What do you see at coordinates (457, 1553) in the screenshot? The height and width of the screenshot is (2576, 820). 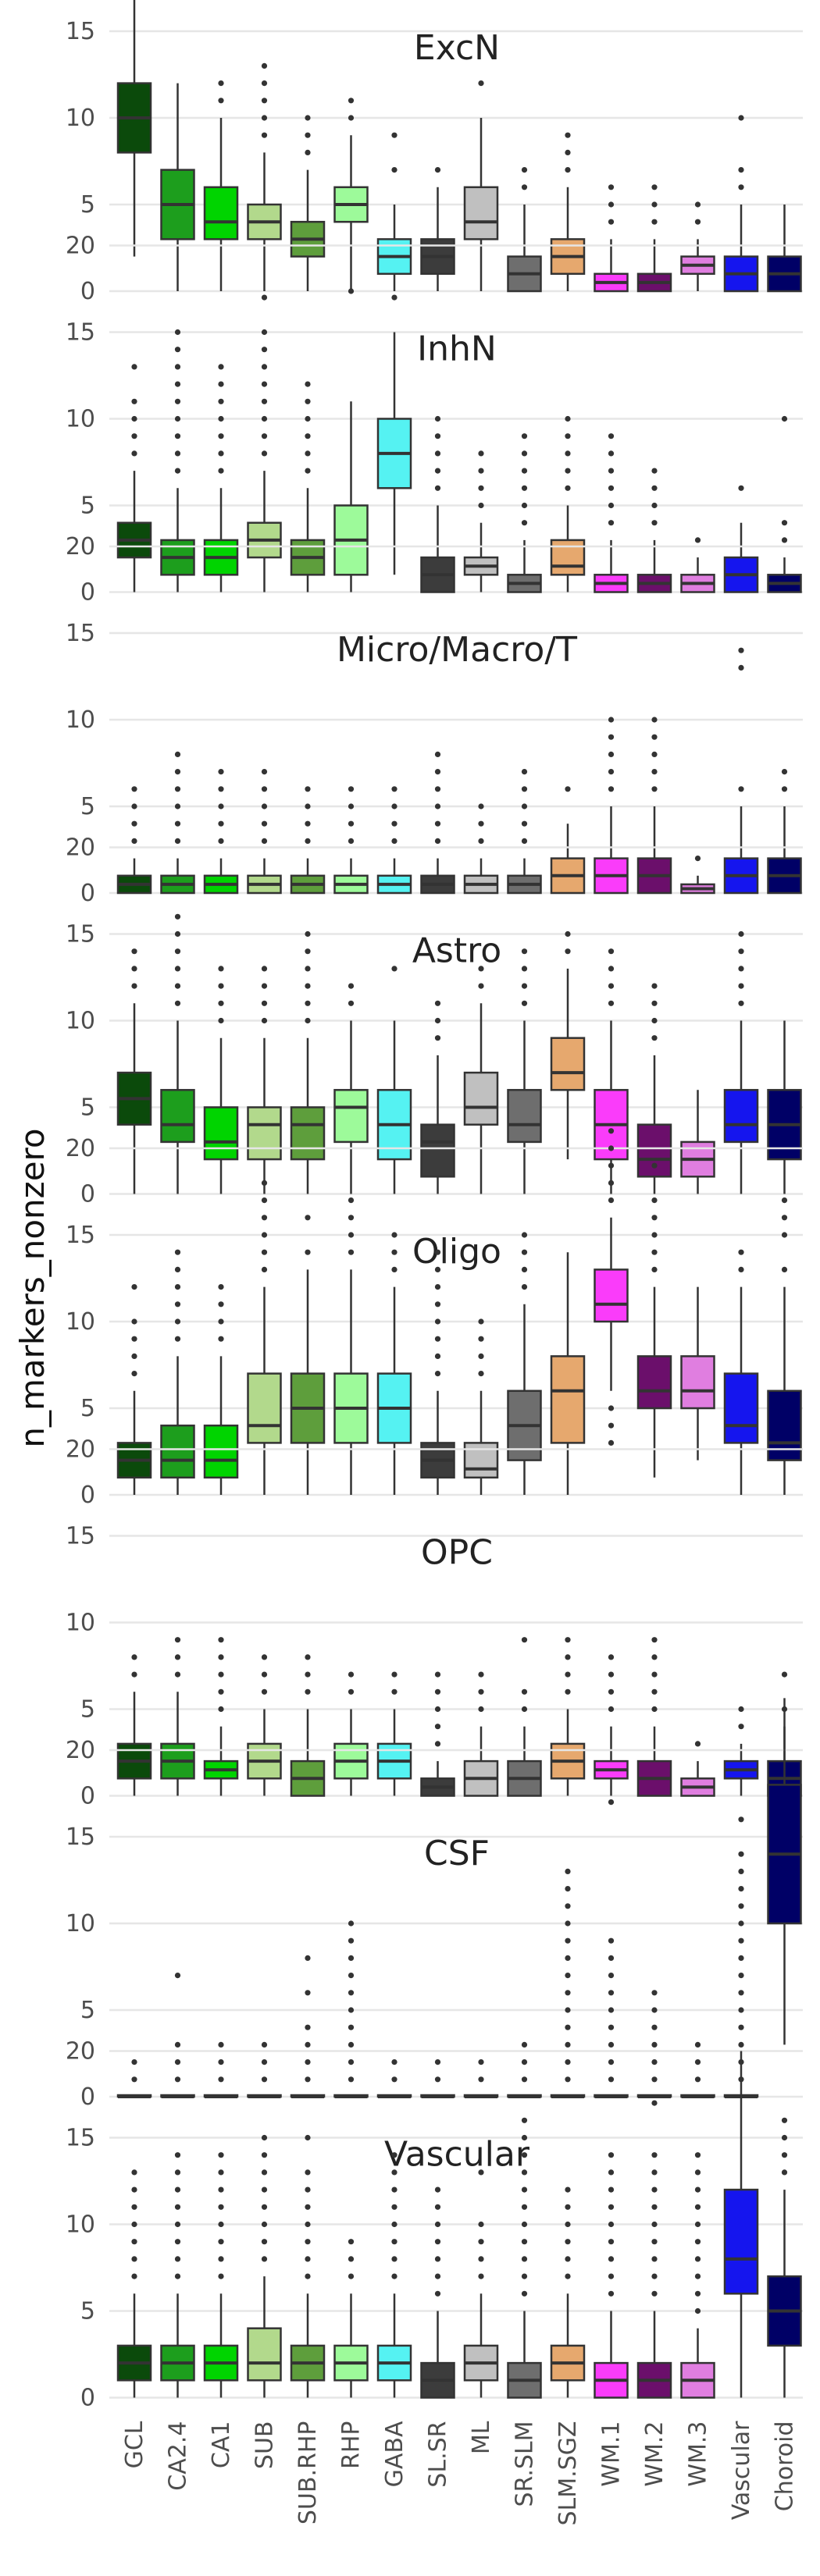 I see `panel-title: OPC` at bounding box center [457, 1553].